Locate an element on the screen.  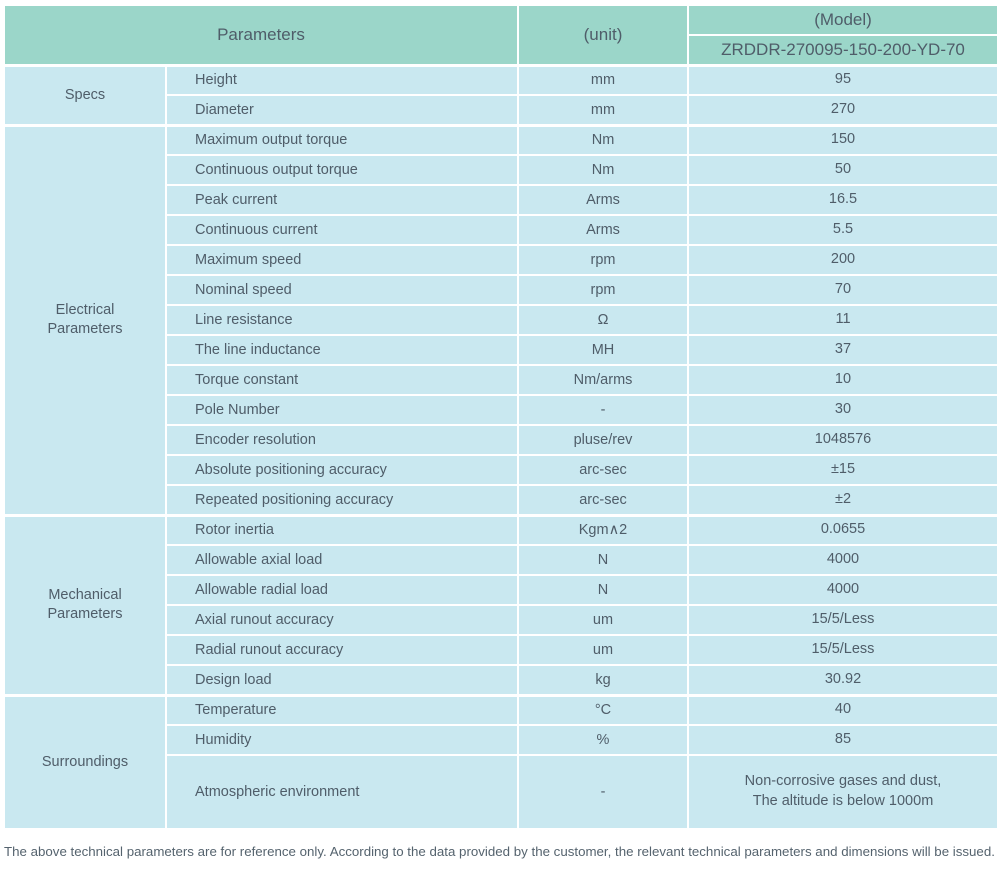
table-row: Repeated positioning accuracy arc-sec ±2 is located at coordinates (501, 500).